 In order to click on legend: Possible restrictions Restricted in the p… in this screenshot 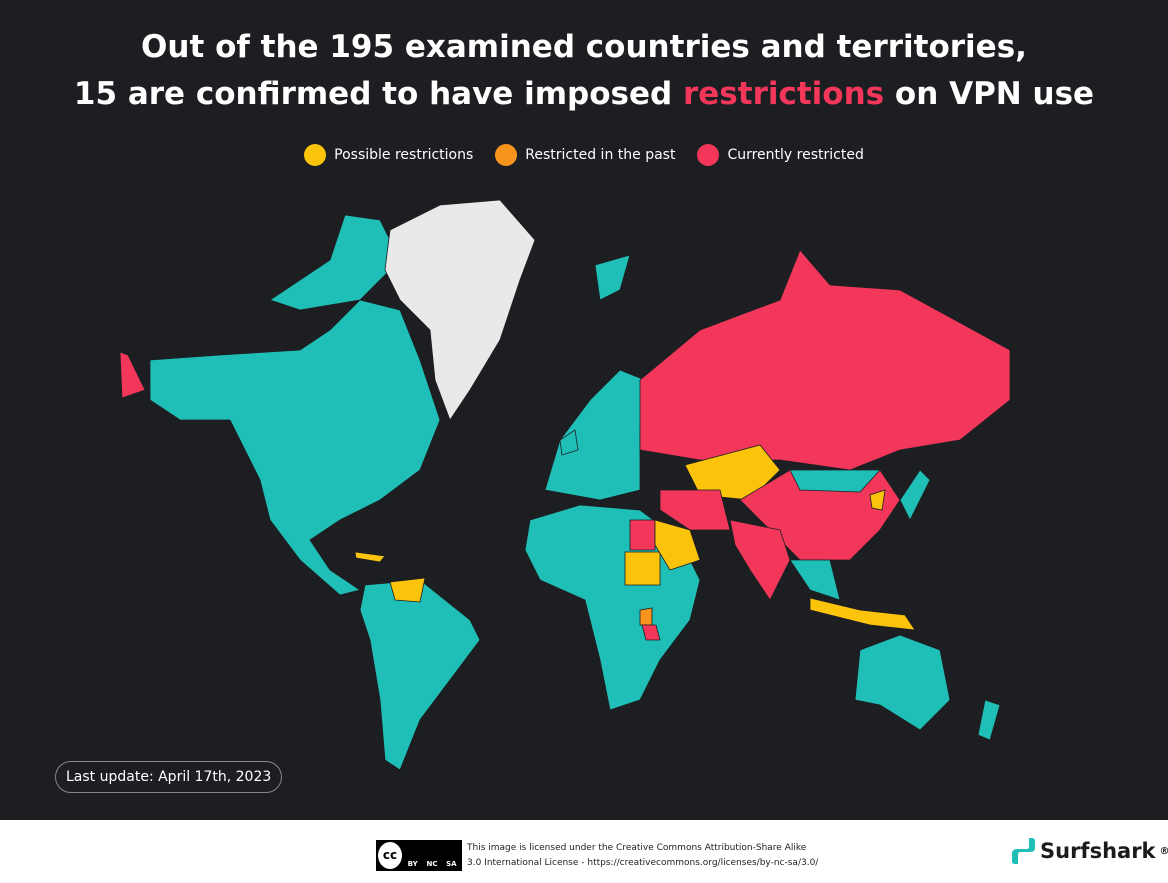, I will do `click(584, 155)`.